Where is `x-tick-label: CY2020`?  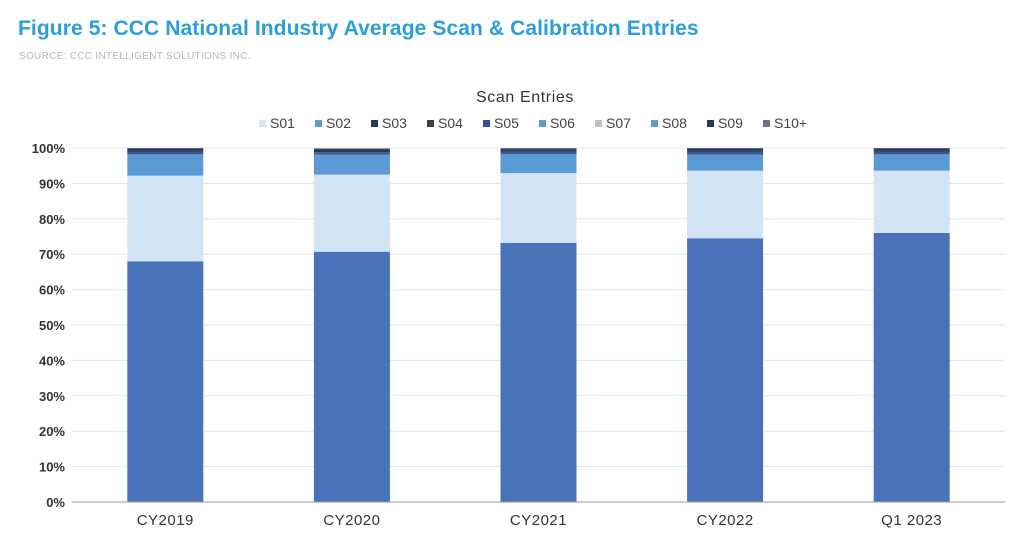
x-tick-label: CY2020 is located at coordinates (351, 520).